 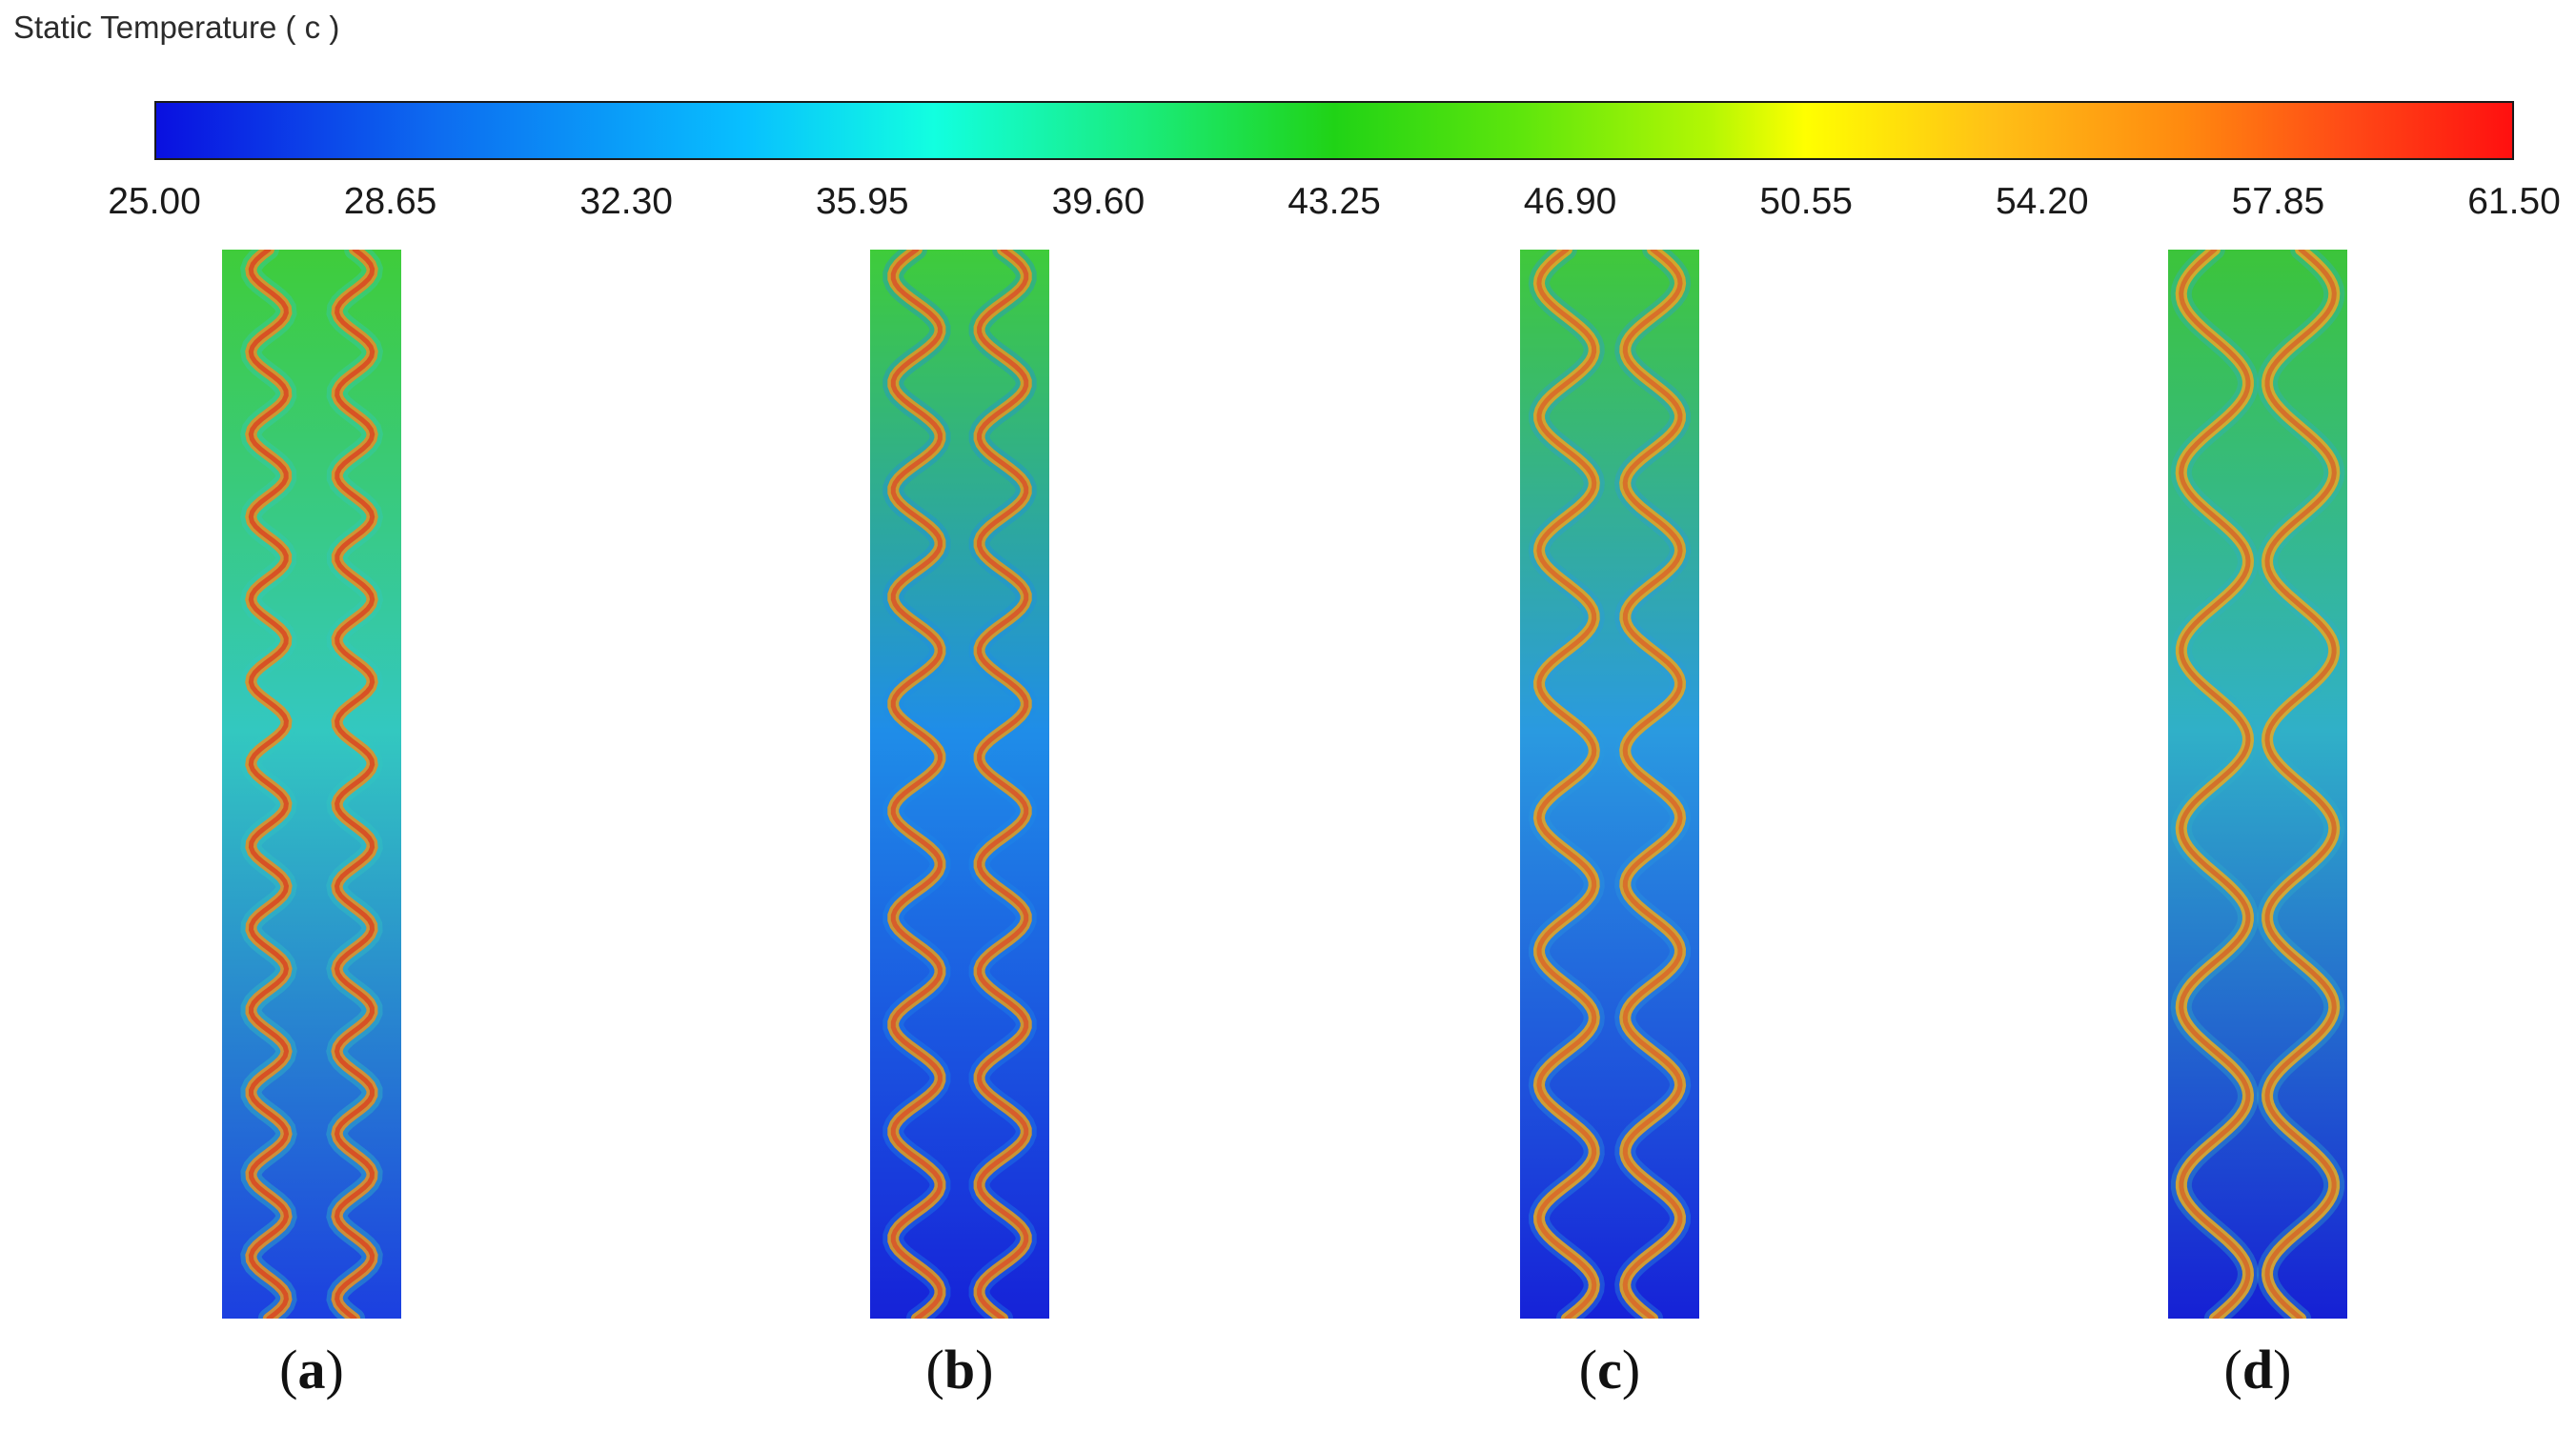 What do you see at coordinates (626, 201) in the screenshot?
I see `colorbar-tick-label: 32.30` at bounding box center [626, 201].